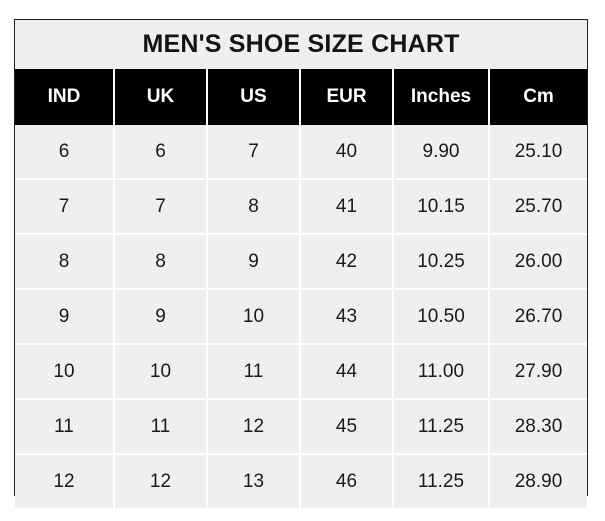 The image size is (605, 521). What do you see at coordinates (347, 427) in the screenshot?
I see `cell-eur: 45` at bounding box center [347, 427].